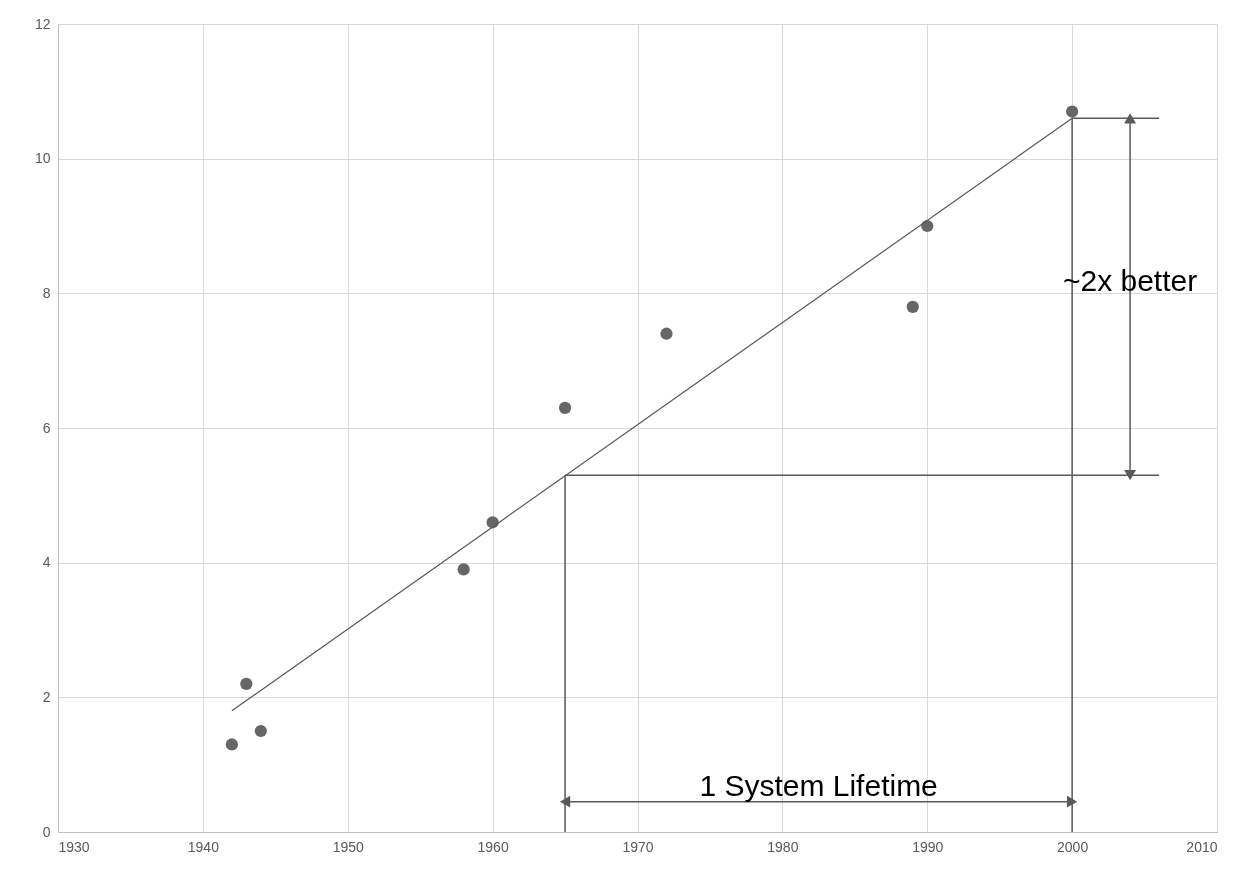 The width and height of the screenshot is (1247, 875). What do you see at coordinates (493, 846) in the screenshot?
I see `x-tick-label: 1960` at bounding box center [493, 846].